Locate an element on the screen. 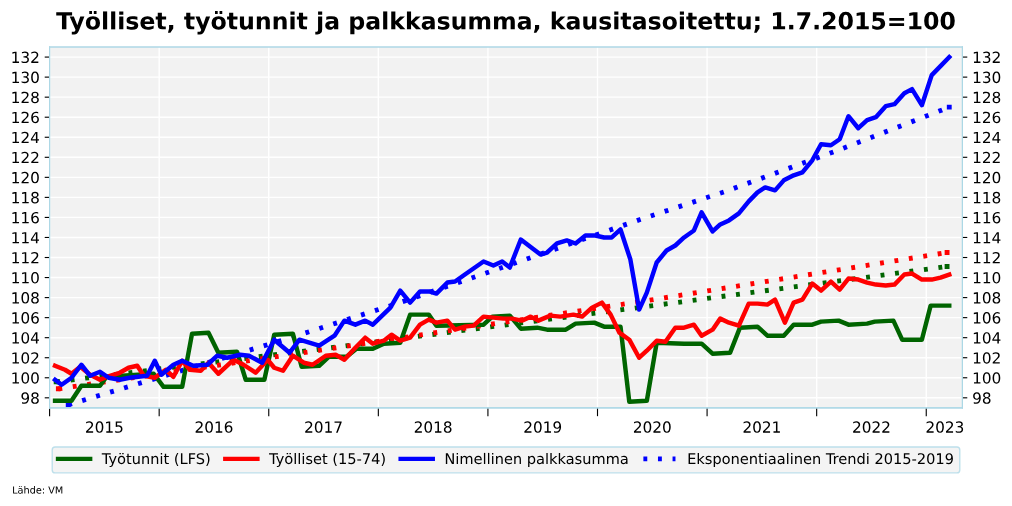 The width and height of the screenshot is (1012, 506). y2-tick-label: 124 is located at coordinates (987, 137).